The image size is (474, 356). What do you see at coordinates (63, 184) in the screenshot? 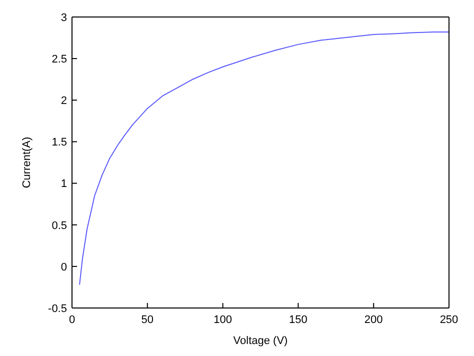
I see `y-tick-label: 1` at bounding box center [63, 184].